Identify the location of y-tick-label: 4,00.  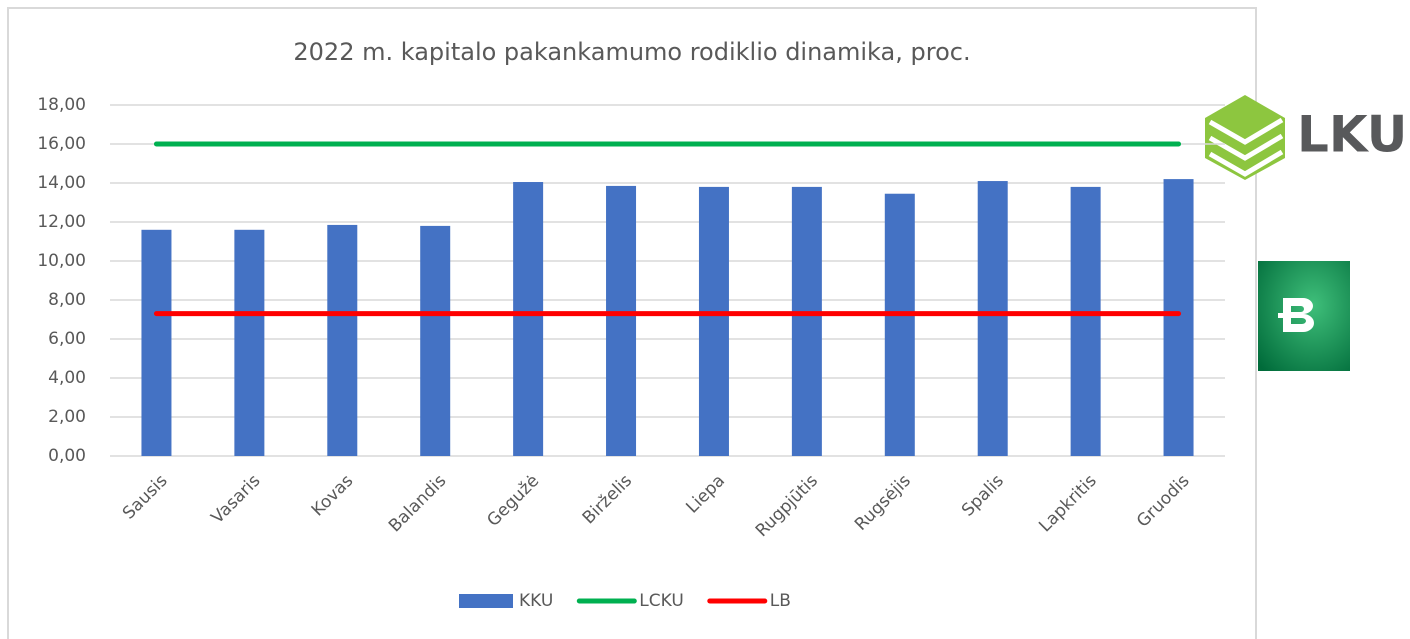
(67, 378).